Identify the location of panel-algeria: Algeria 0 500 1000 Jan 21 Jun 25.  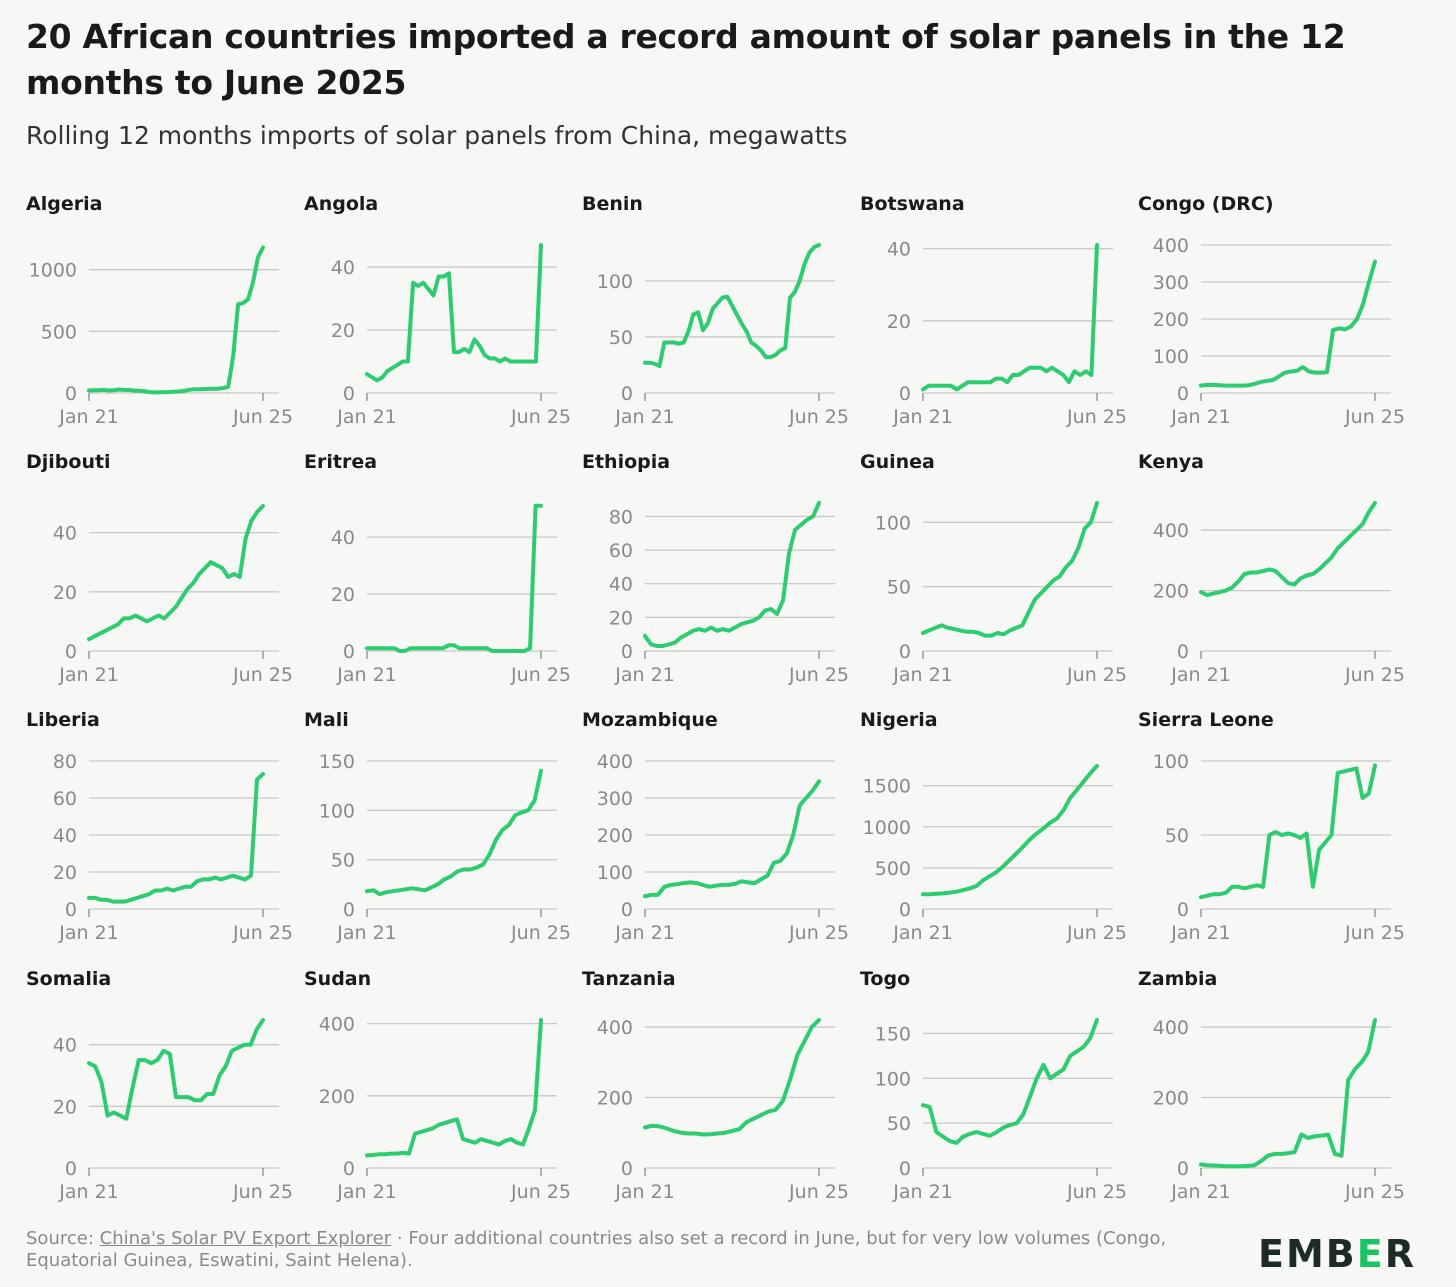
(146, 214).